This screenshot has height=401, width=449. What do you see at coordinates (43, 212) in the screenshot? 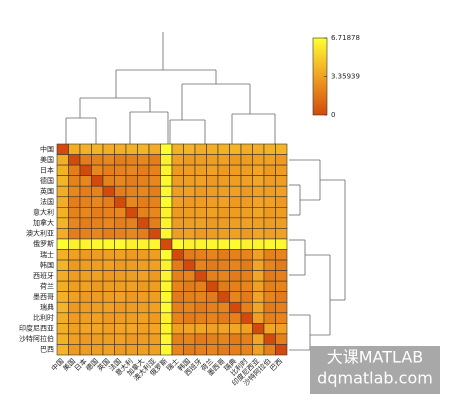
I see `row-label: 意大利` at bounding box center [43, 212].